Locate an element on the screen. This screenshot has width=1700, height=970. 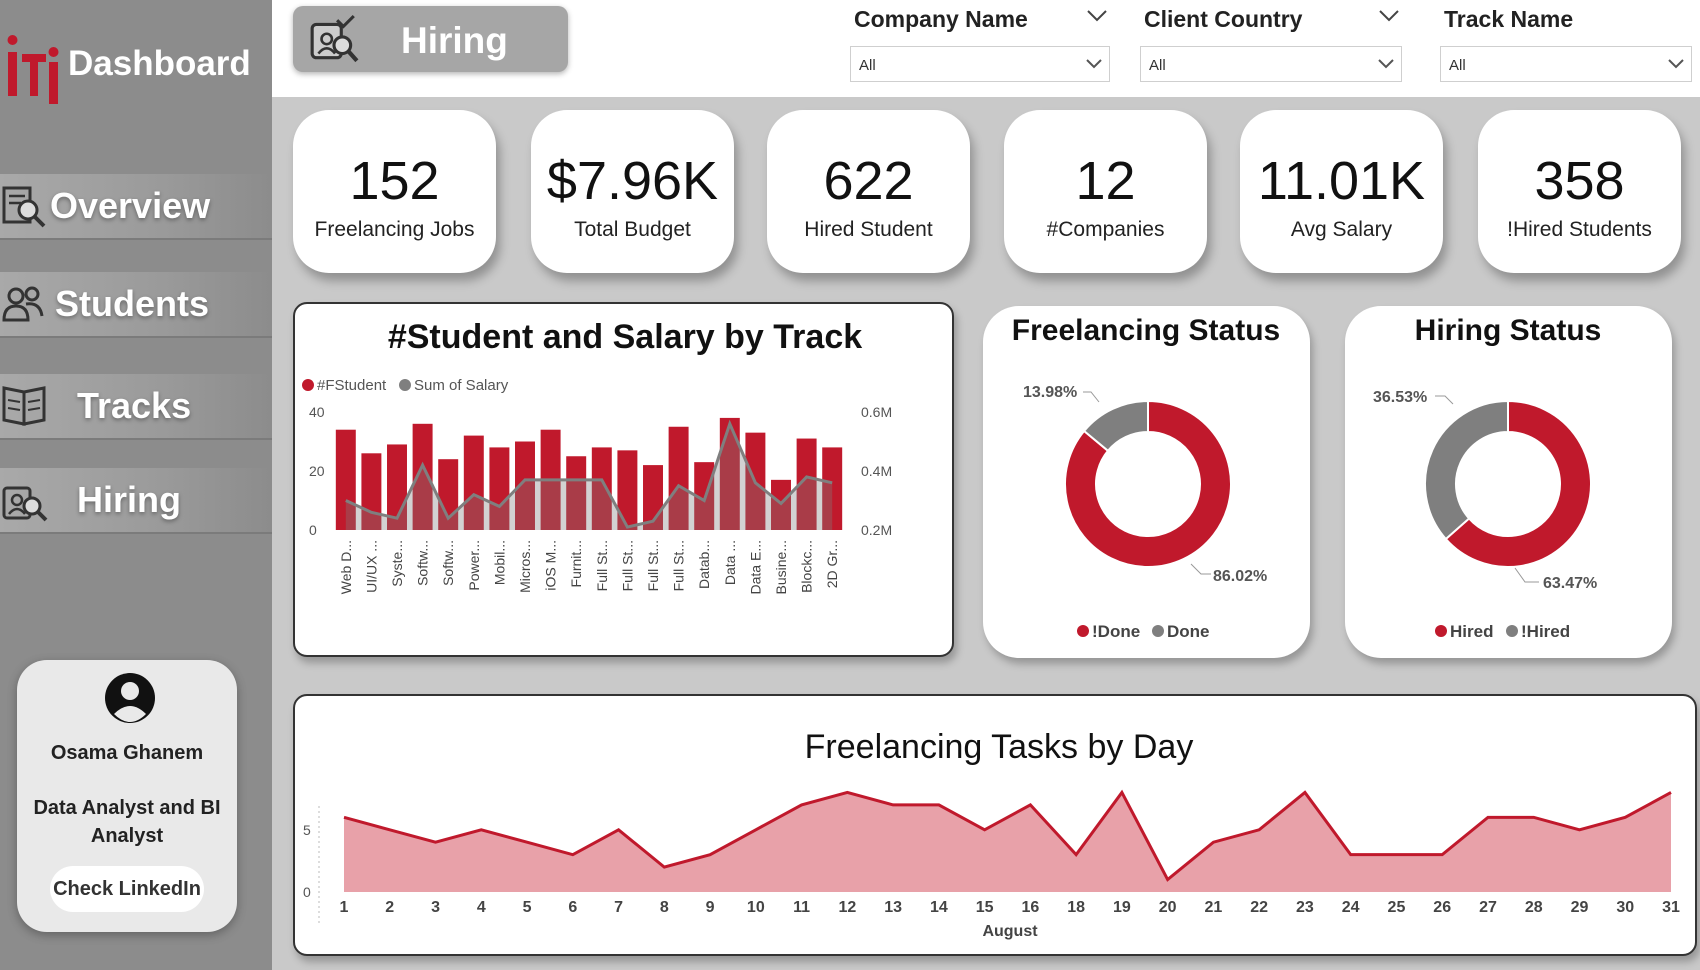
chart-title: Freelancing Tasks by Day is located at coordinates (999, 747).